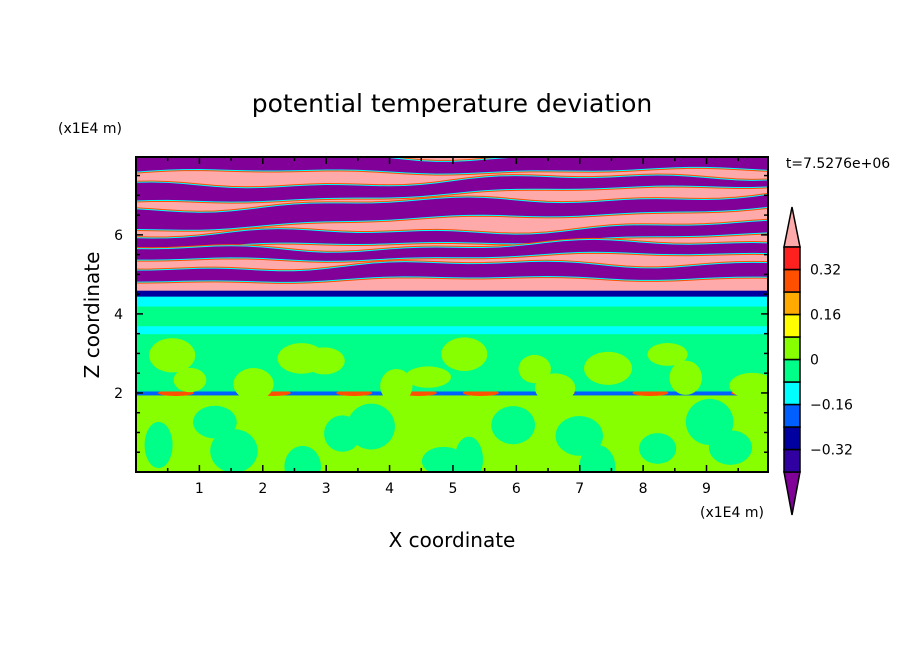  What do you see at coordinates (452, 103) in the screenshot?
I see `chart-title: potential temperature deviation` at bounding box center [452, 103].